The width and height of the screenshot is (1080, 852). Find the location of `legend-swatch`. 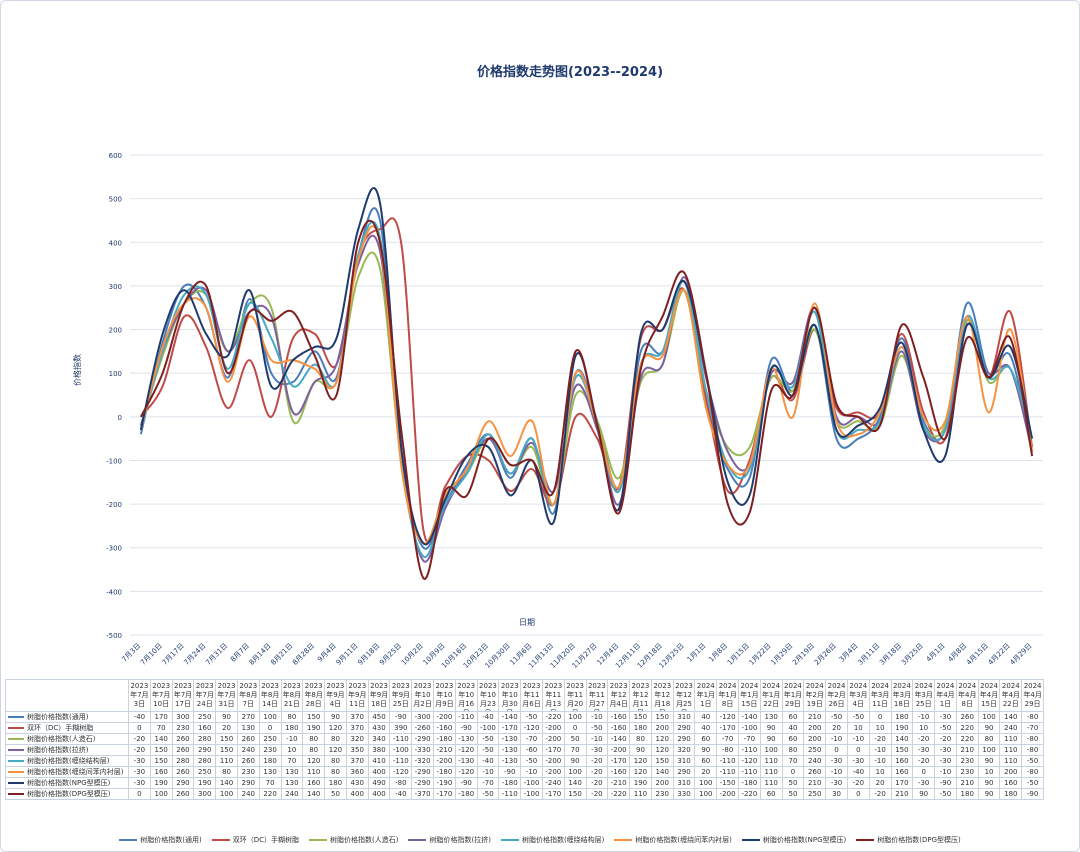

legend-swatch is located at coordinates (16, 761).